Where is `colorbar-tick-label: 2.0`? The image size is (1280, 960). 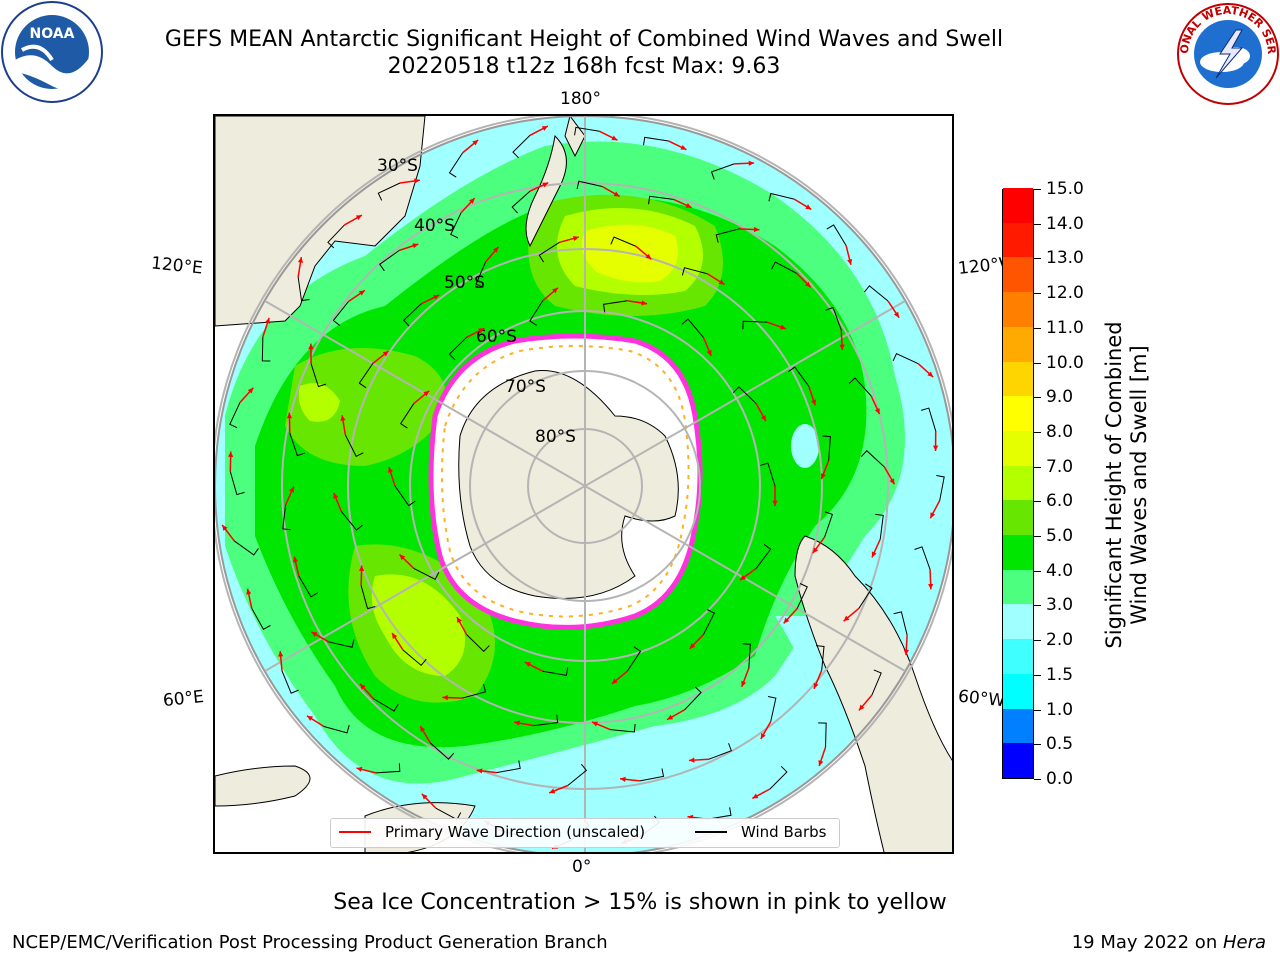 colorbar-tick-label: 2.0 is located at coordinates (1060, 640).